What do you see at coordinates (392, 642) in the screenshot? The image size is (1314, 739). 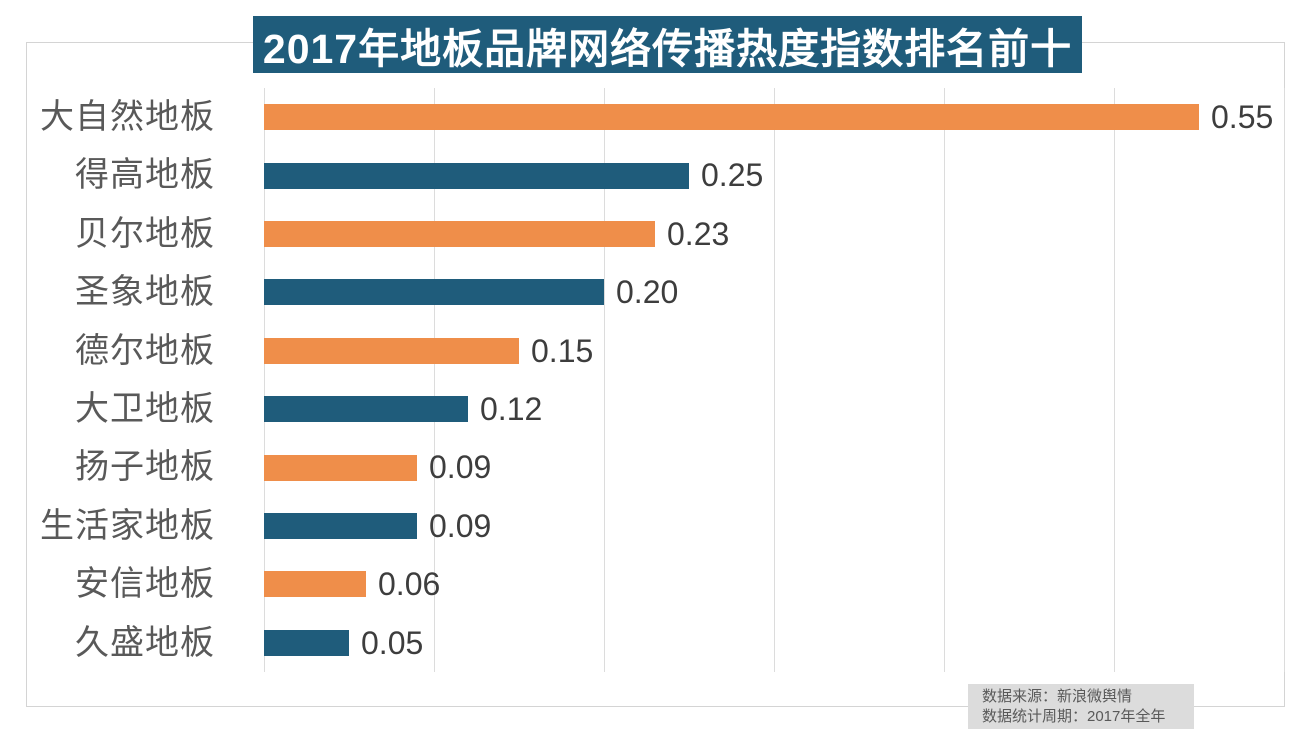 I see `bar-value-label: 0.05` at bounding box center [392, 642].